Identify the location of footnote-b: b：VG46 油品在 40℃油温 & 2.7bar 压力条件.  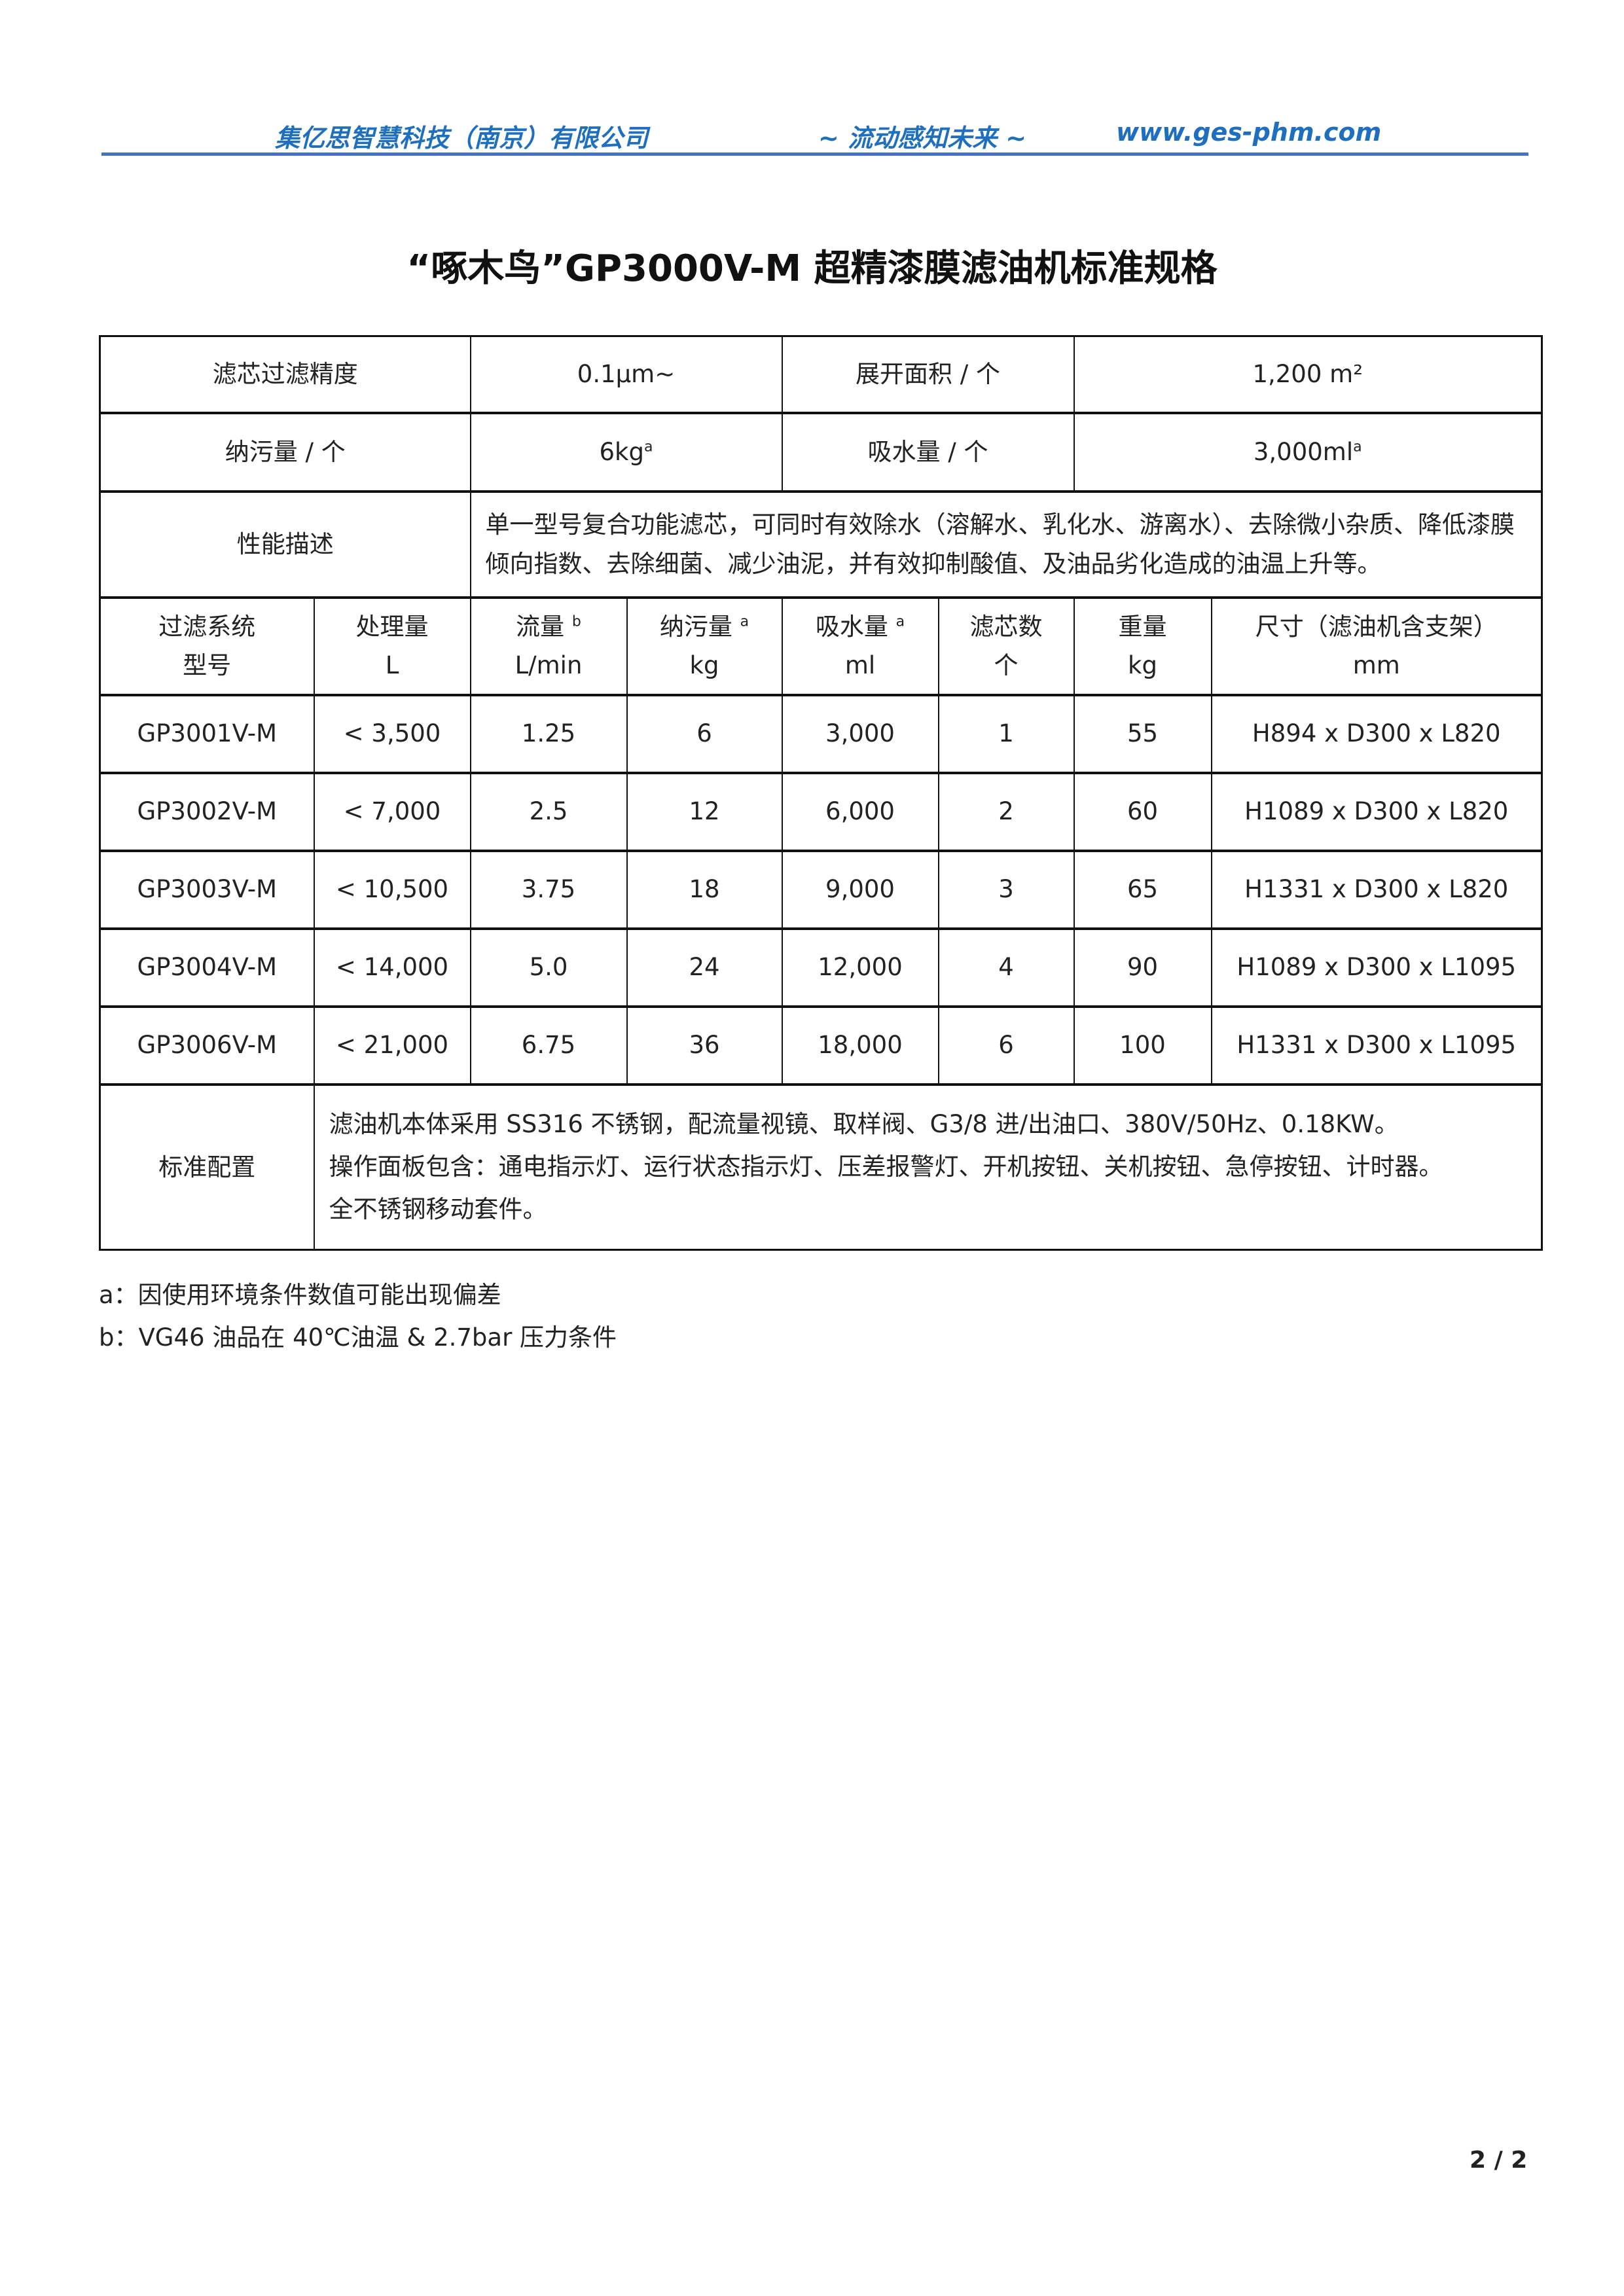
(358, 1337).